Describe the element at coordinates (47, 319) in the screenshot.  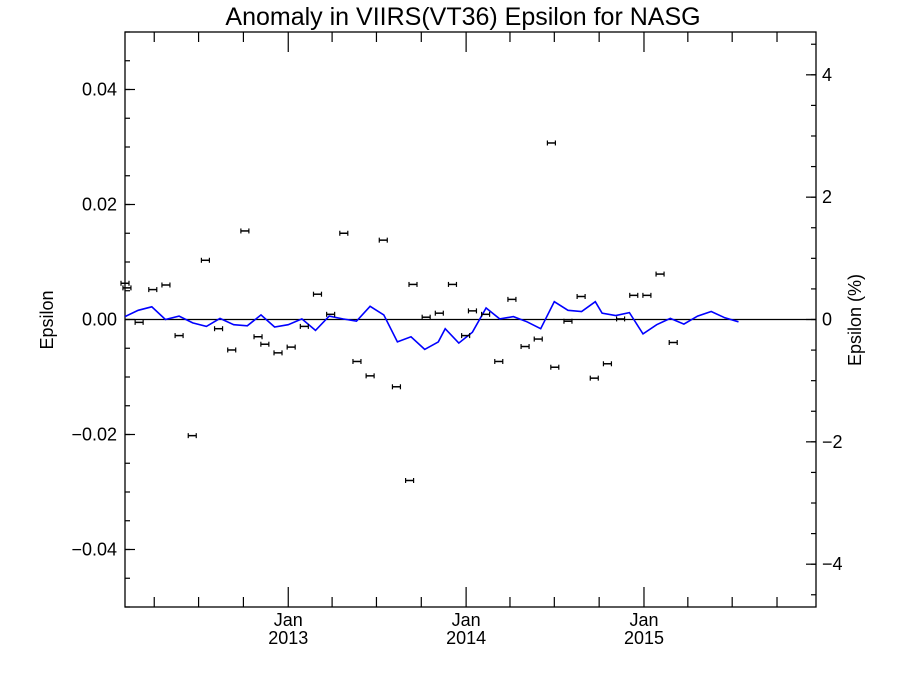
I see `y-axis-label-left: Epsilon` at that location.